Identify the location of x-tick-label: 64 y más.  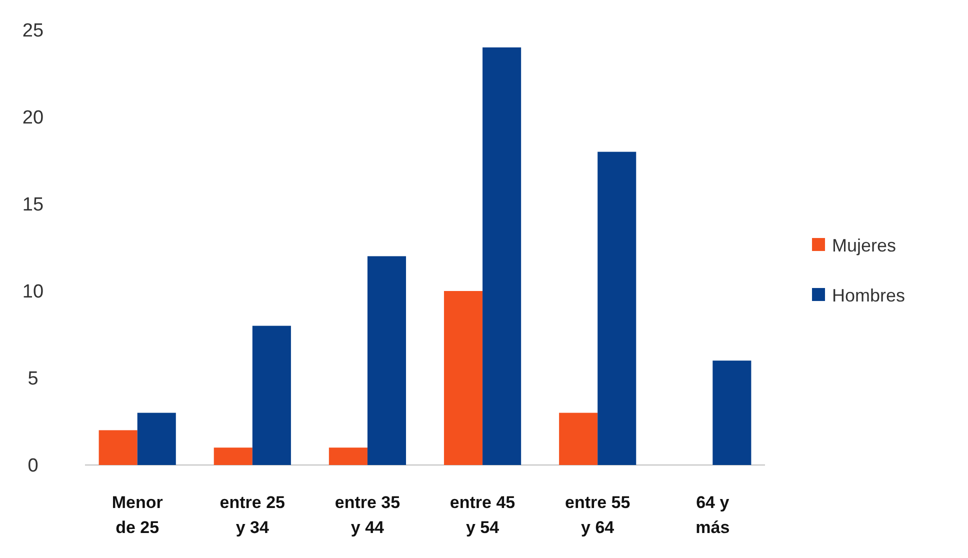
(713, 515).